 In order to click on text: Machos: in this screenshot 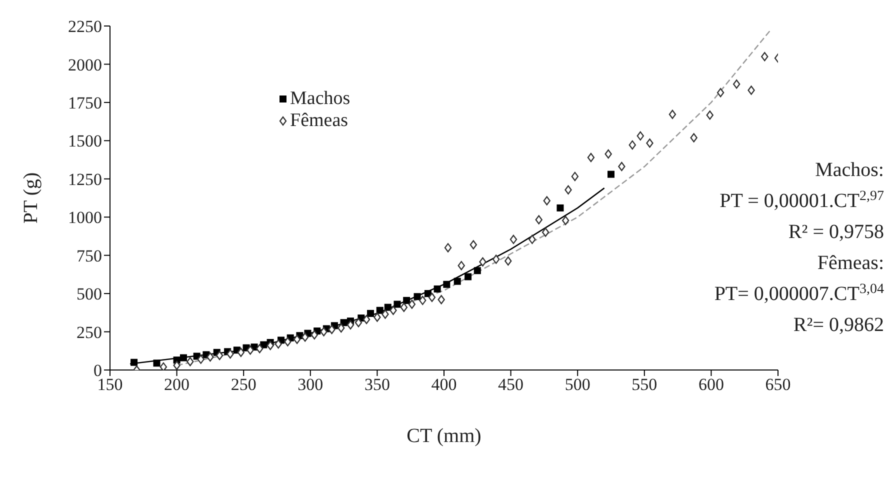, I will do `click(849, 170)`.